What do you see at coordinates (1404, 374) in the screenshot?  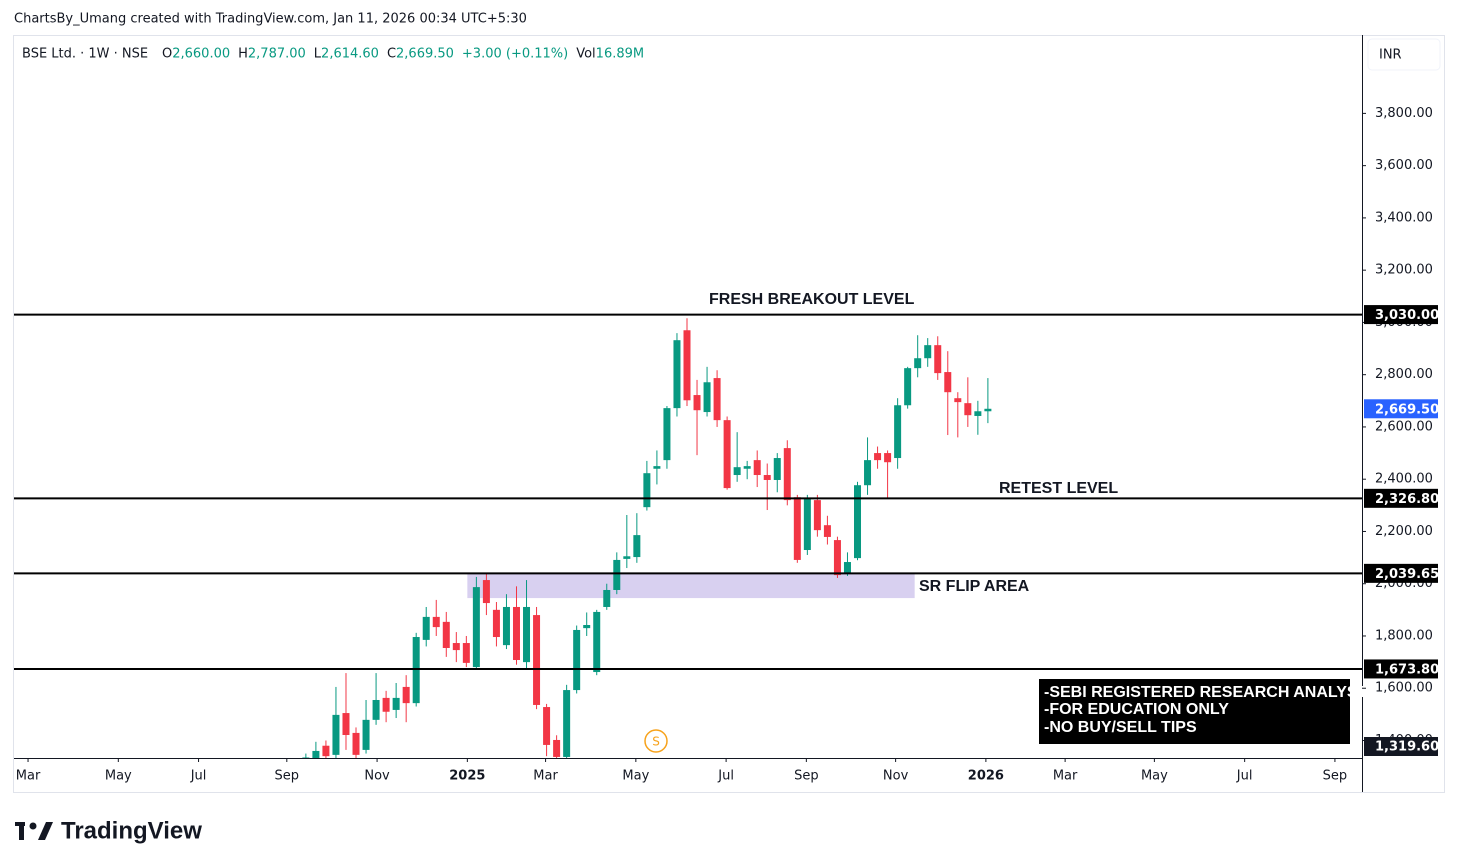 I see `y-tick-label: 2,800.00` at bounding box center [1404, 374].